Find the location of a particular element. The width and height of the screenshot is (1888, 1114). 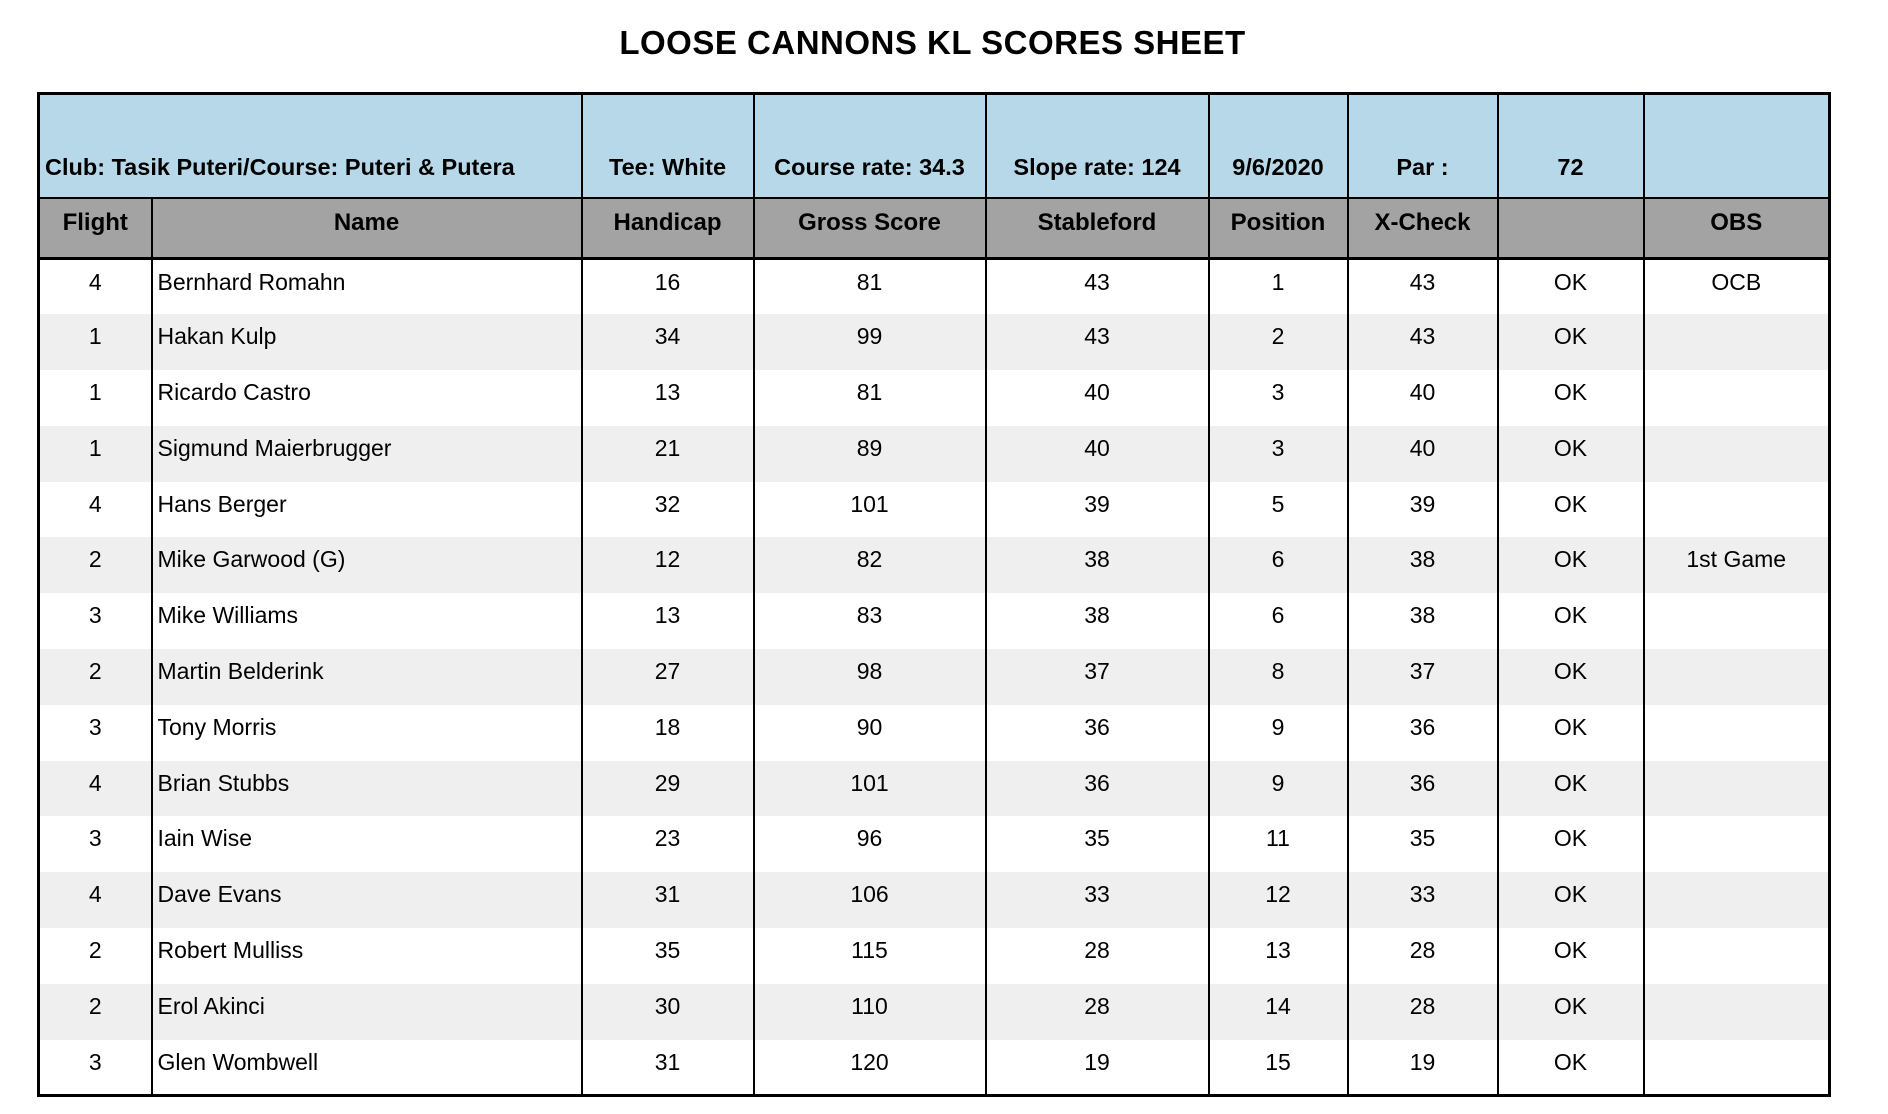

cell-handicap: 16 is located at coordinates (667, 286).